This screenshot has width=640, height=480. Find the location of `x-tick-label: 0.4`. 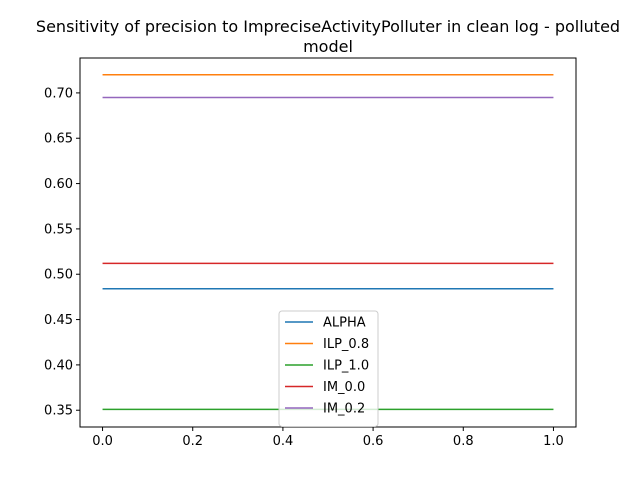

x-tick-label: 0.4 is located at coordinates (283, 441).